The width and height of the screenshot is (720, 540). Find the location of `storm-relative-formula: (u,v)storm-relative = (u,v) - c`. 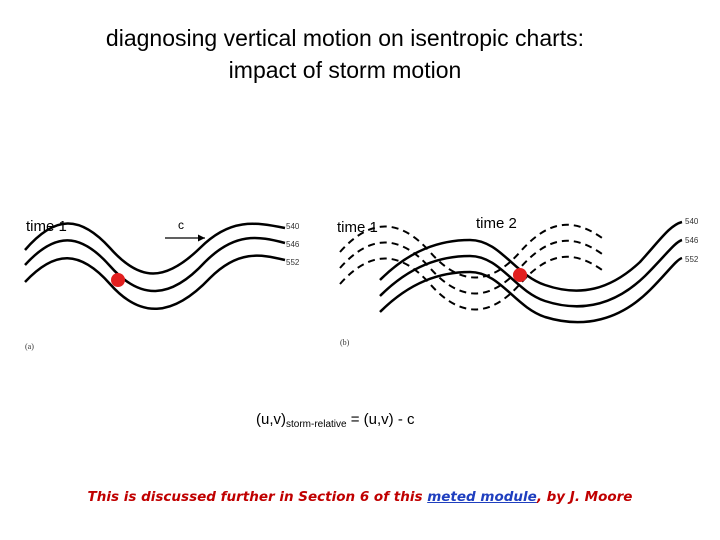

storm-relative-formula: (u,v)storm-relative = (u,v) - c is located at coordinates (335, 420).